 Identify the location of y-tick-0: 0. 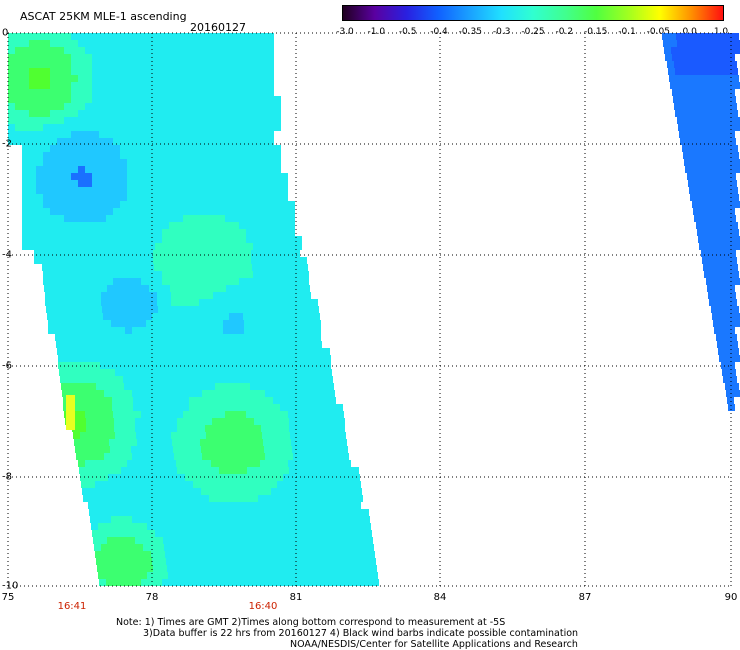
(5, 33).